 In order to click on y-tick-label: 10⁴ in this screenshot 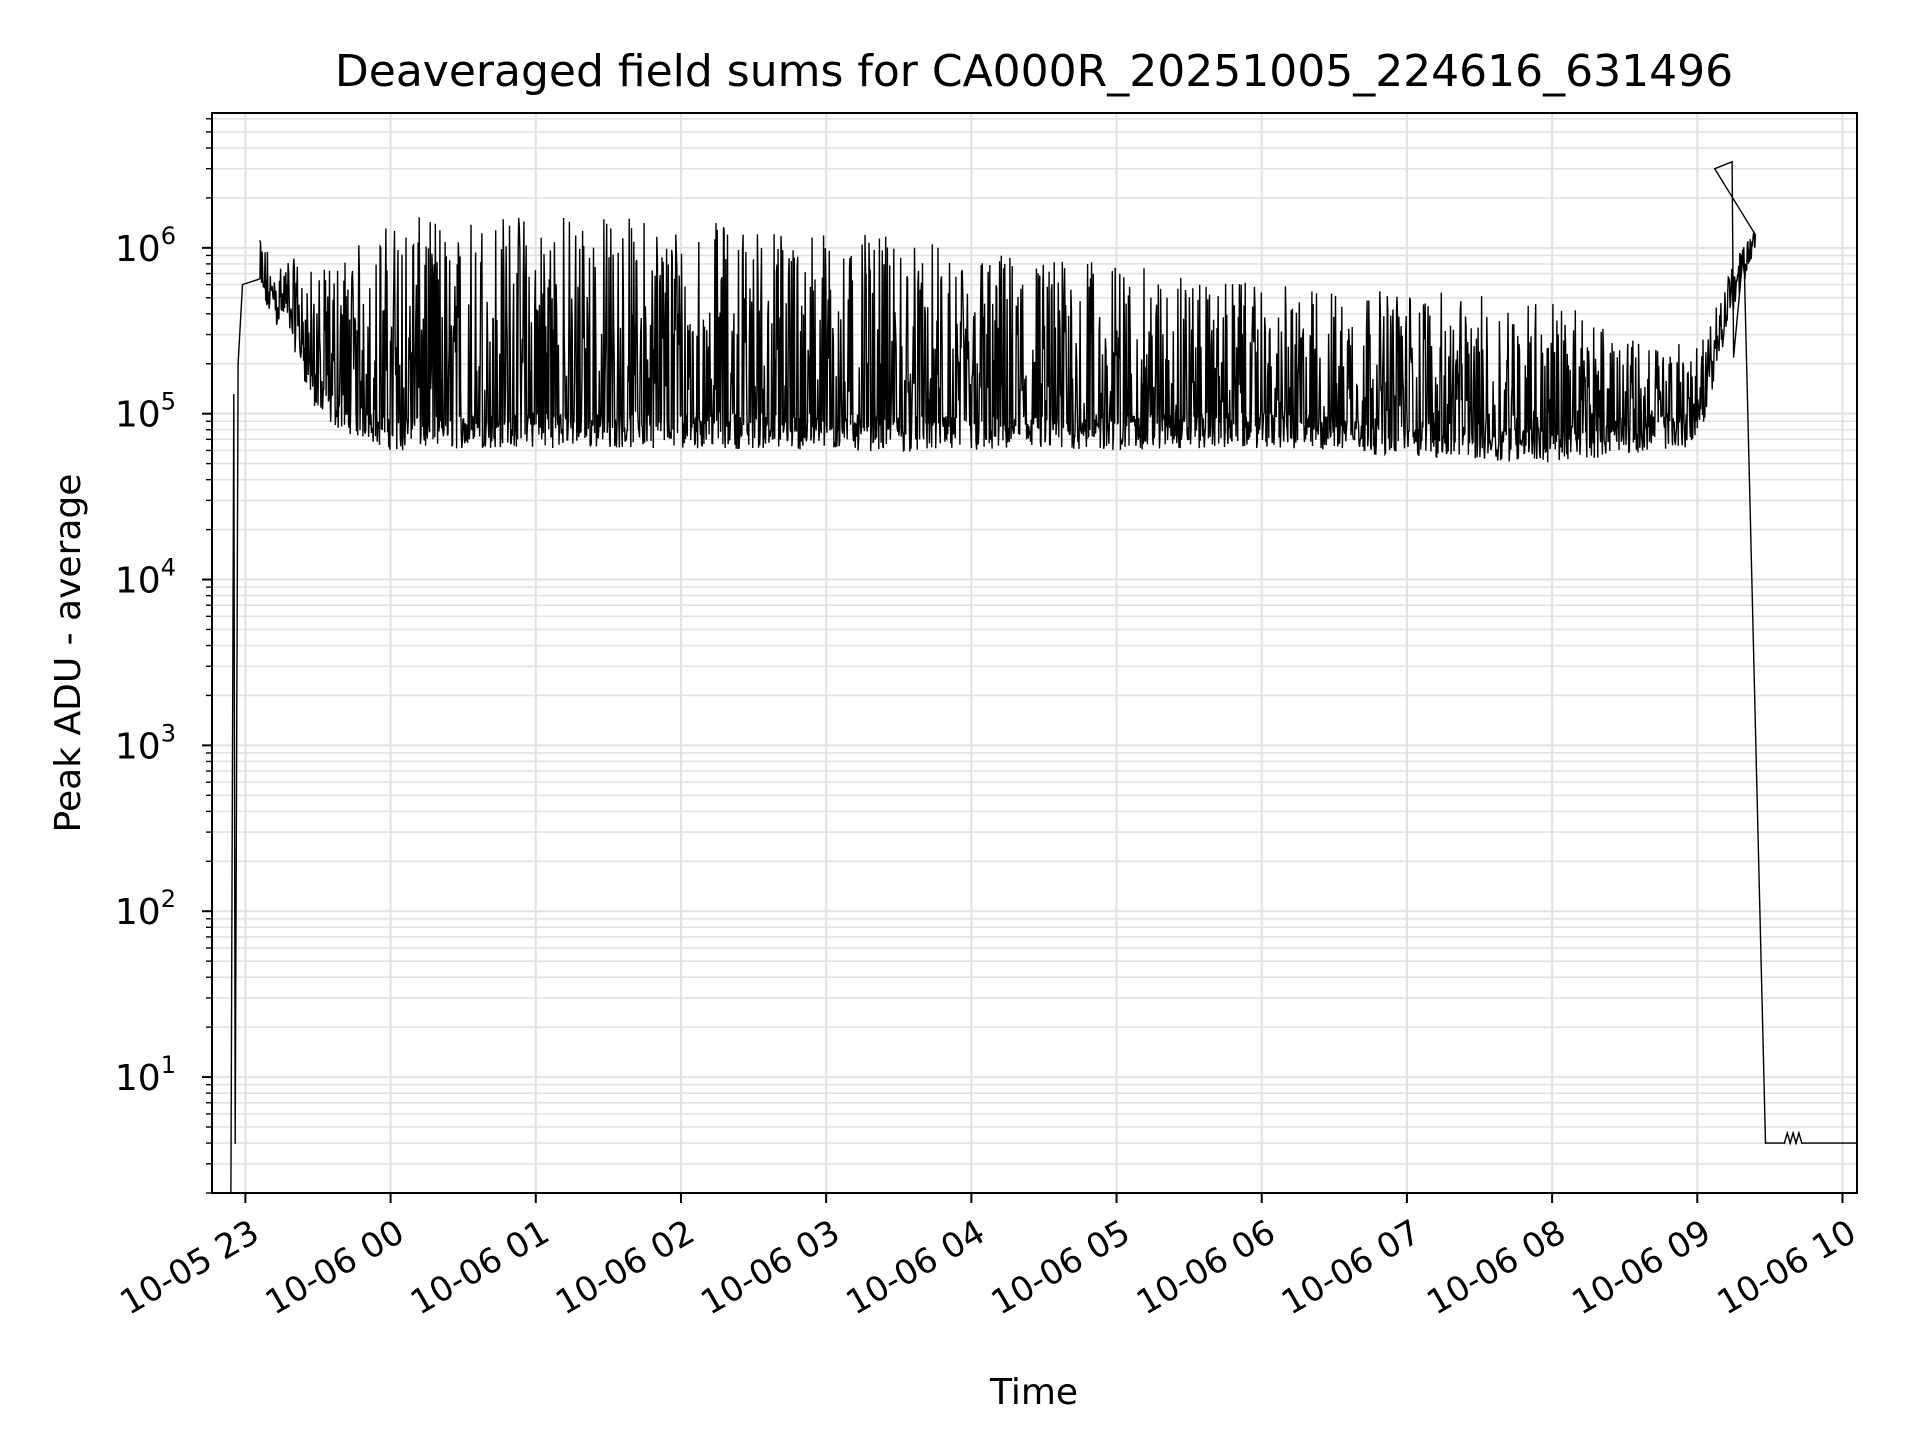, I will do `click(145, 578)`.